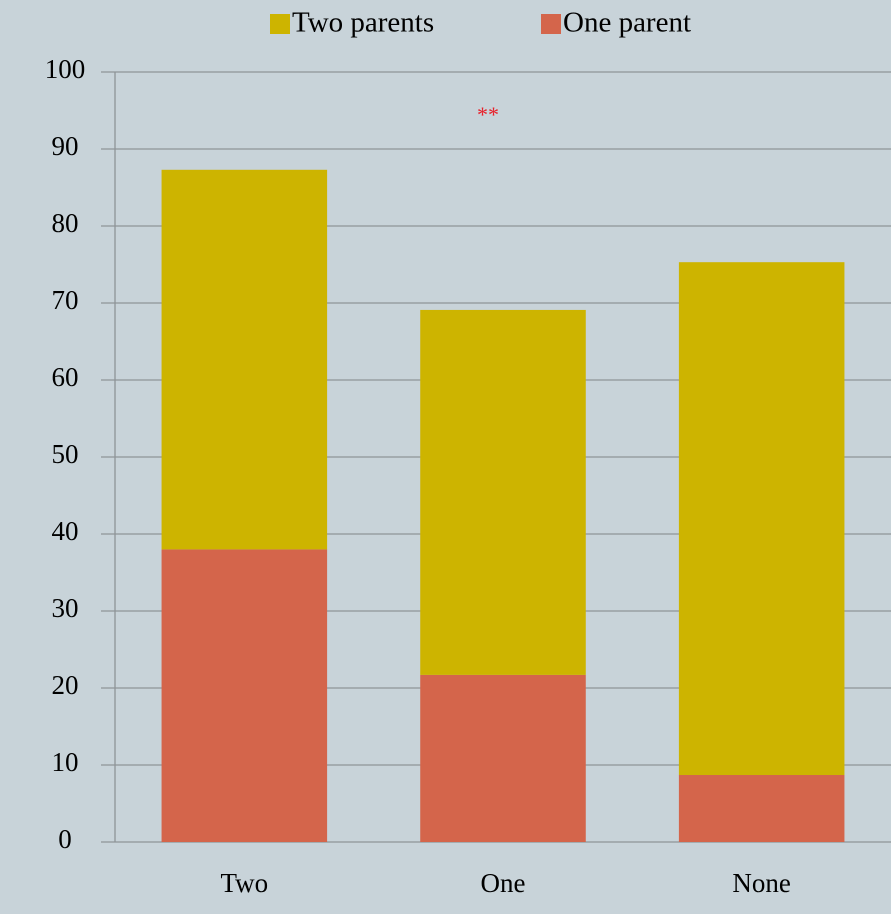 The height and width of the screenshot is (914, 891). What do you see at coordinates (65, 69) in the screenshot?
I see `y-tick-label: 100` at bounding box center [65, 69].